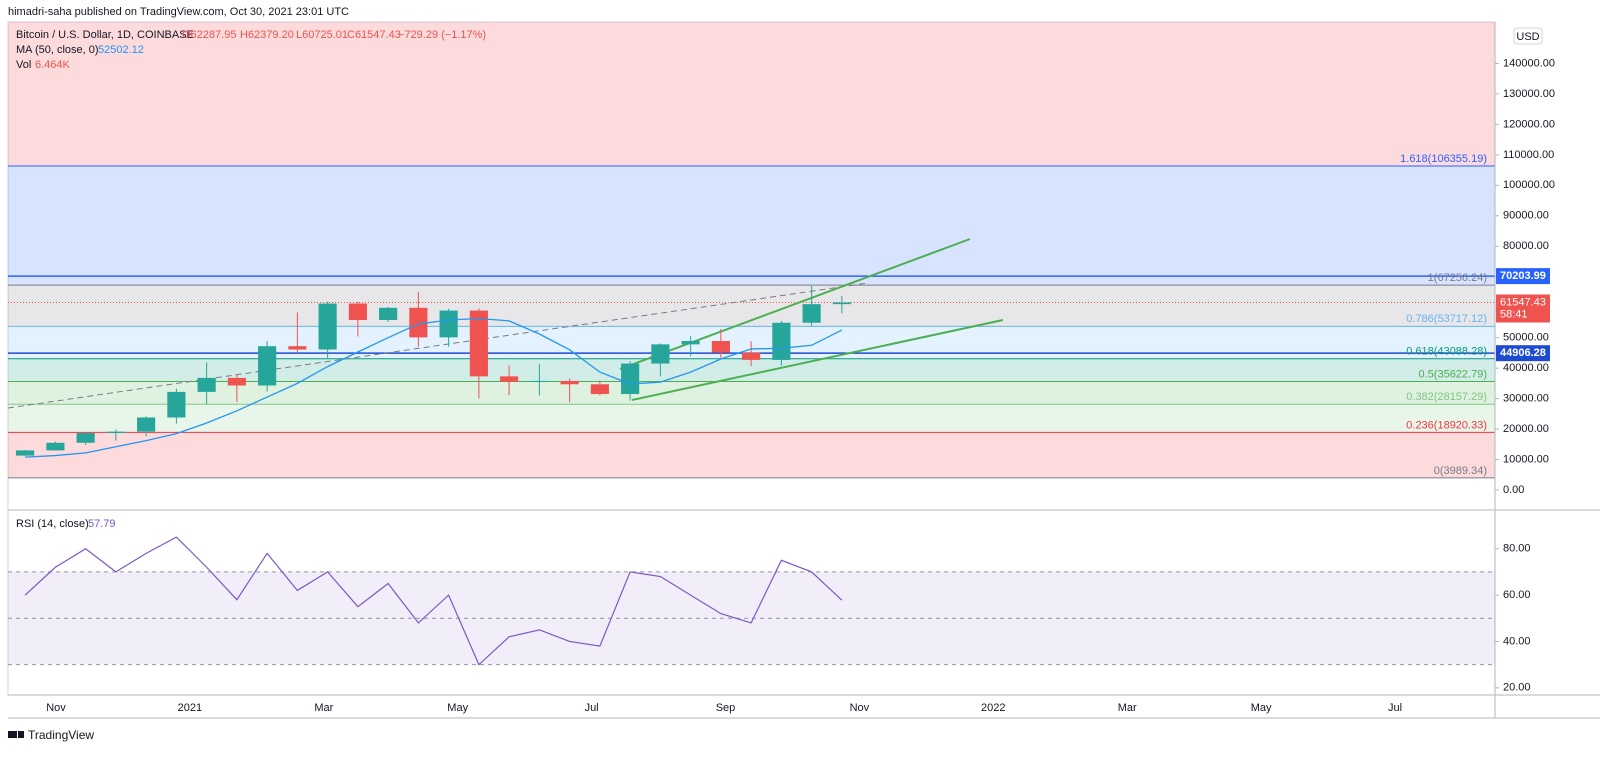 This screenshot has width=1600, height=766. What do you see at coordinates (209, 35) in the screenshot?
I see `legend-open: O62287.95` at bounding box center [209, 35].